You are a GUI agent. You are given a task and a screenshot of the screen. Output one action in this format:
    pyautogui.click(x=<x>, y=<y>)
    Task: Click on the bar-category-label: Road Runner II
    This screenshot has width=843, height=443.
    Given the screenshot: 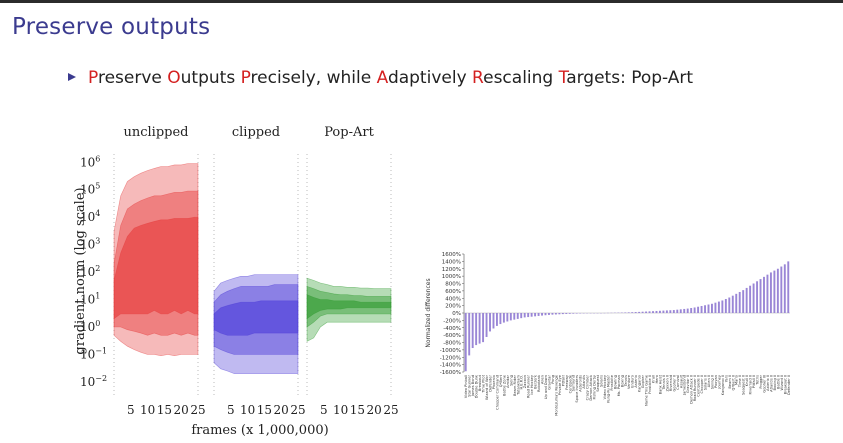 What is the action you would take?
    pyautogui.click(x=695, y=388)
    